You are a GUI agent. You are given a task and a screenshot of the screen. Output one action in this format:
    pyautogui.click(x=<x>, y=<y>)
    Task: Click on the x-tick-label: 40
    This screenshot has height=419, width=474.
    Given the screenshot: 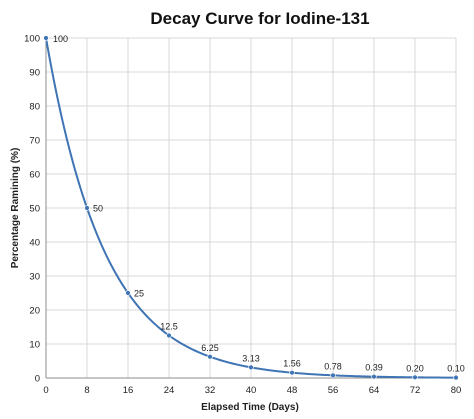 What is the action you would take?
    pyautogui.click(x=251, y=390)
    